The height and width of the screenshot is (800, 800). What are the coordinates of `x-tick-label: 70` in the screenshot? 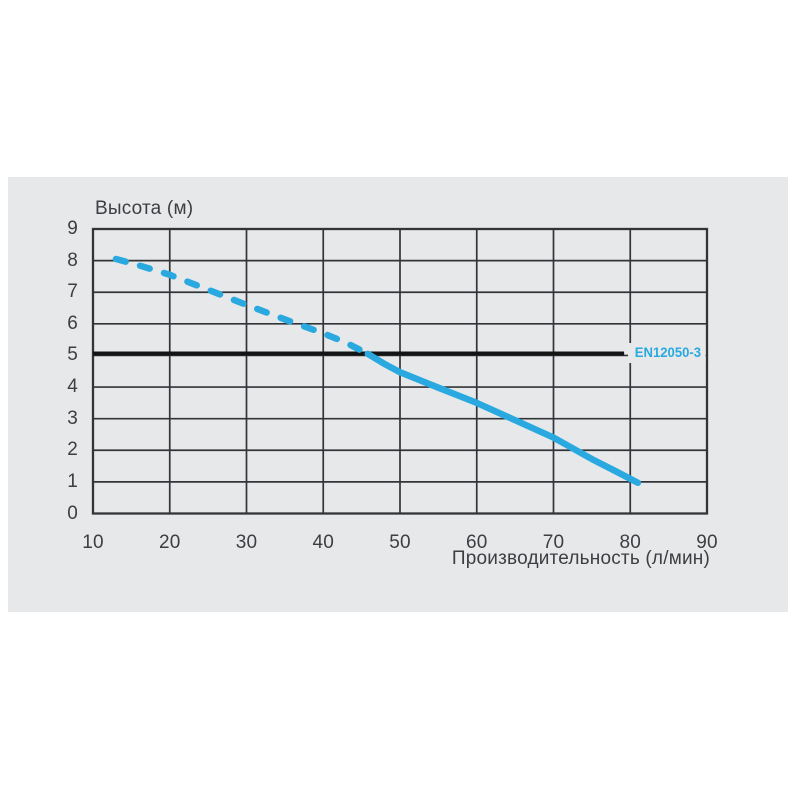 It's located at (553, 542).